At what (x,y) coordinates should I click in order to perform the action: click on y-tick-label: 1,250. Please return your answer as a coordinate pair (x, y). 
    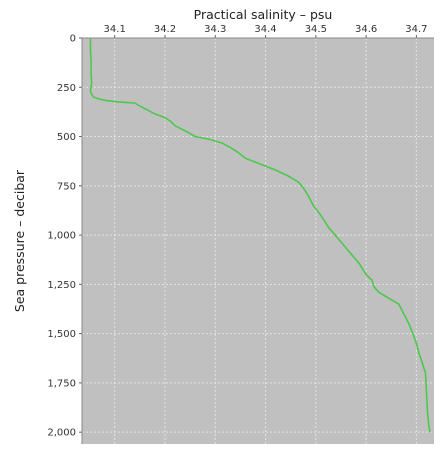
    Looking at the image, I should click on (61, 285).